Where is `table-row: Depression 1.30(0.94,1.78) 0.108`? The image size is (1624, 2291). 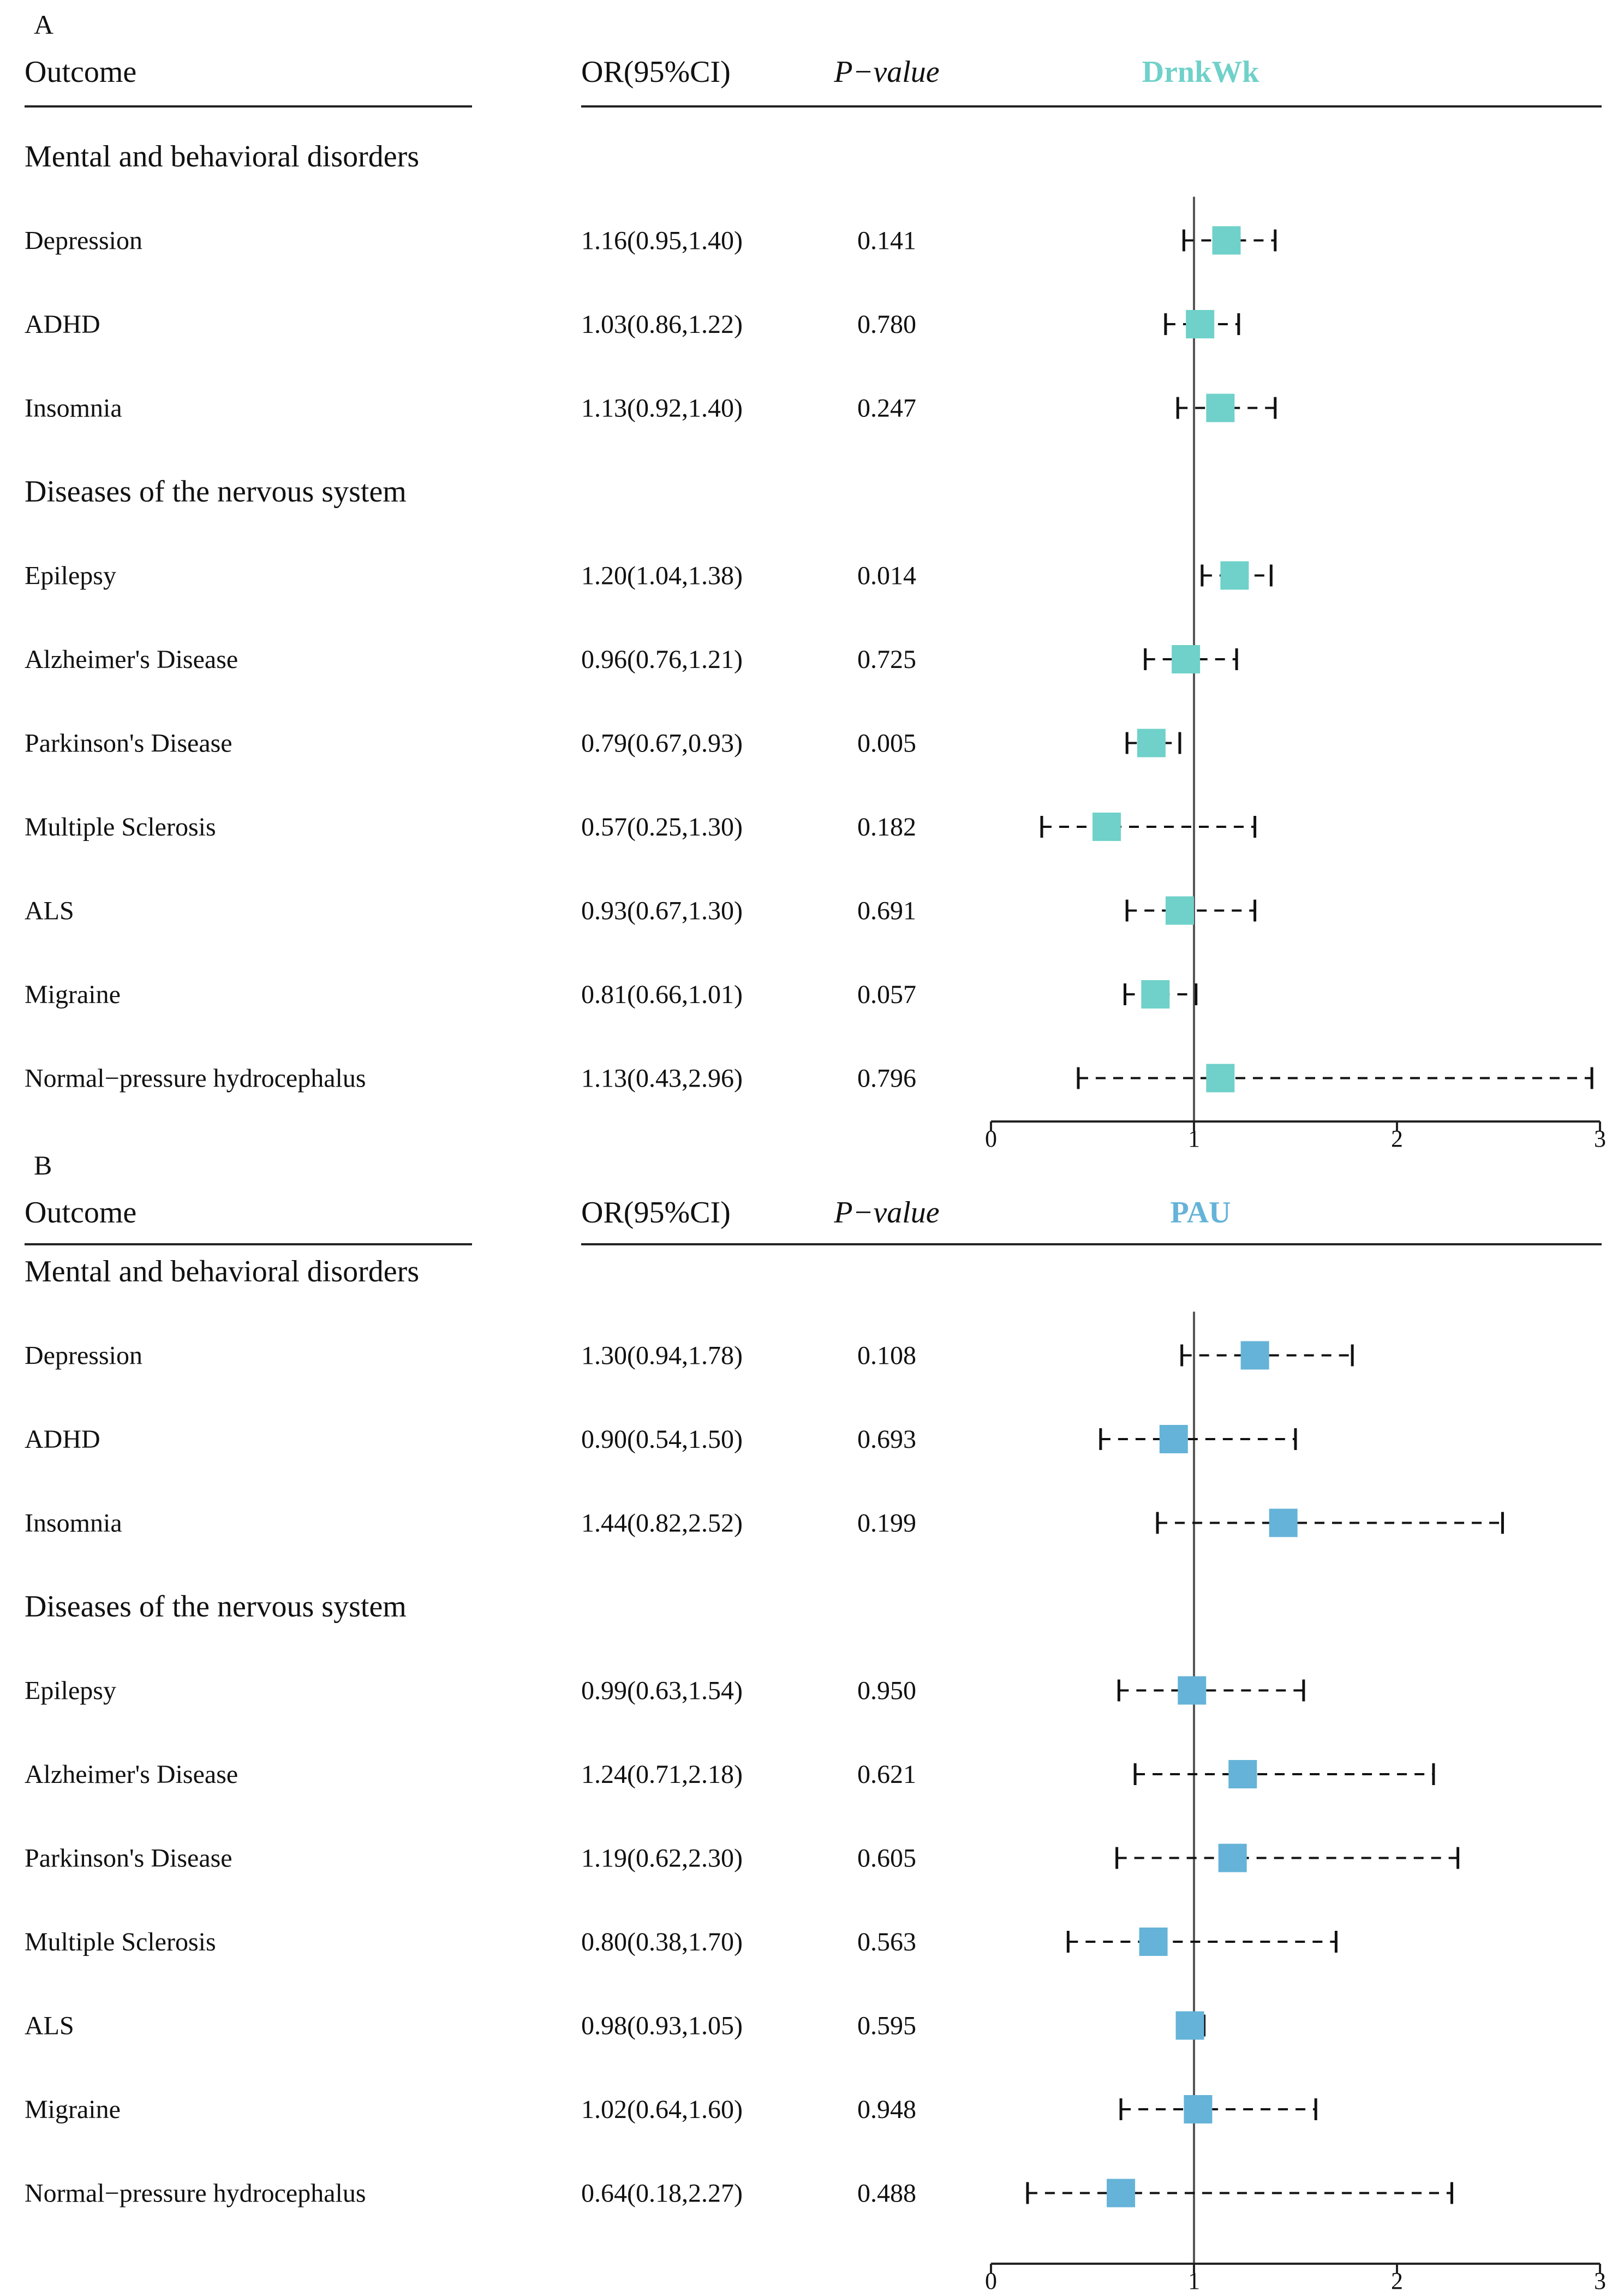 table-row: Depression 1.30(0.94,1.78) 0.108 is located at coordinates (689, 1355).